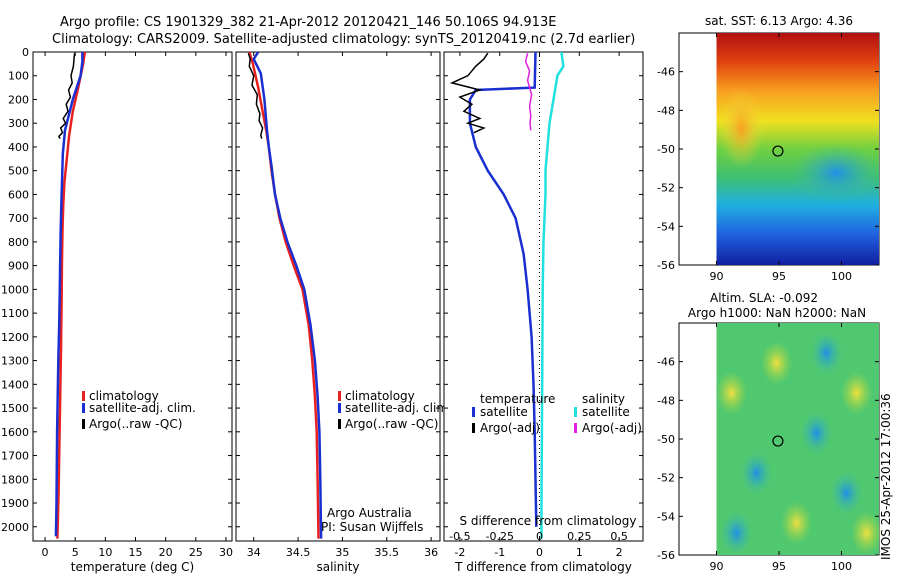 The height and width of the screenshot is (580, 900). Describe the element at coordinates (18, 194) in the screenshot. I see `y-tick-label: 600` at that location.